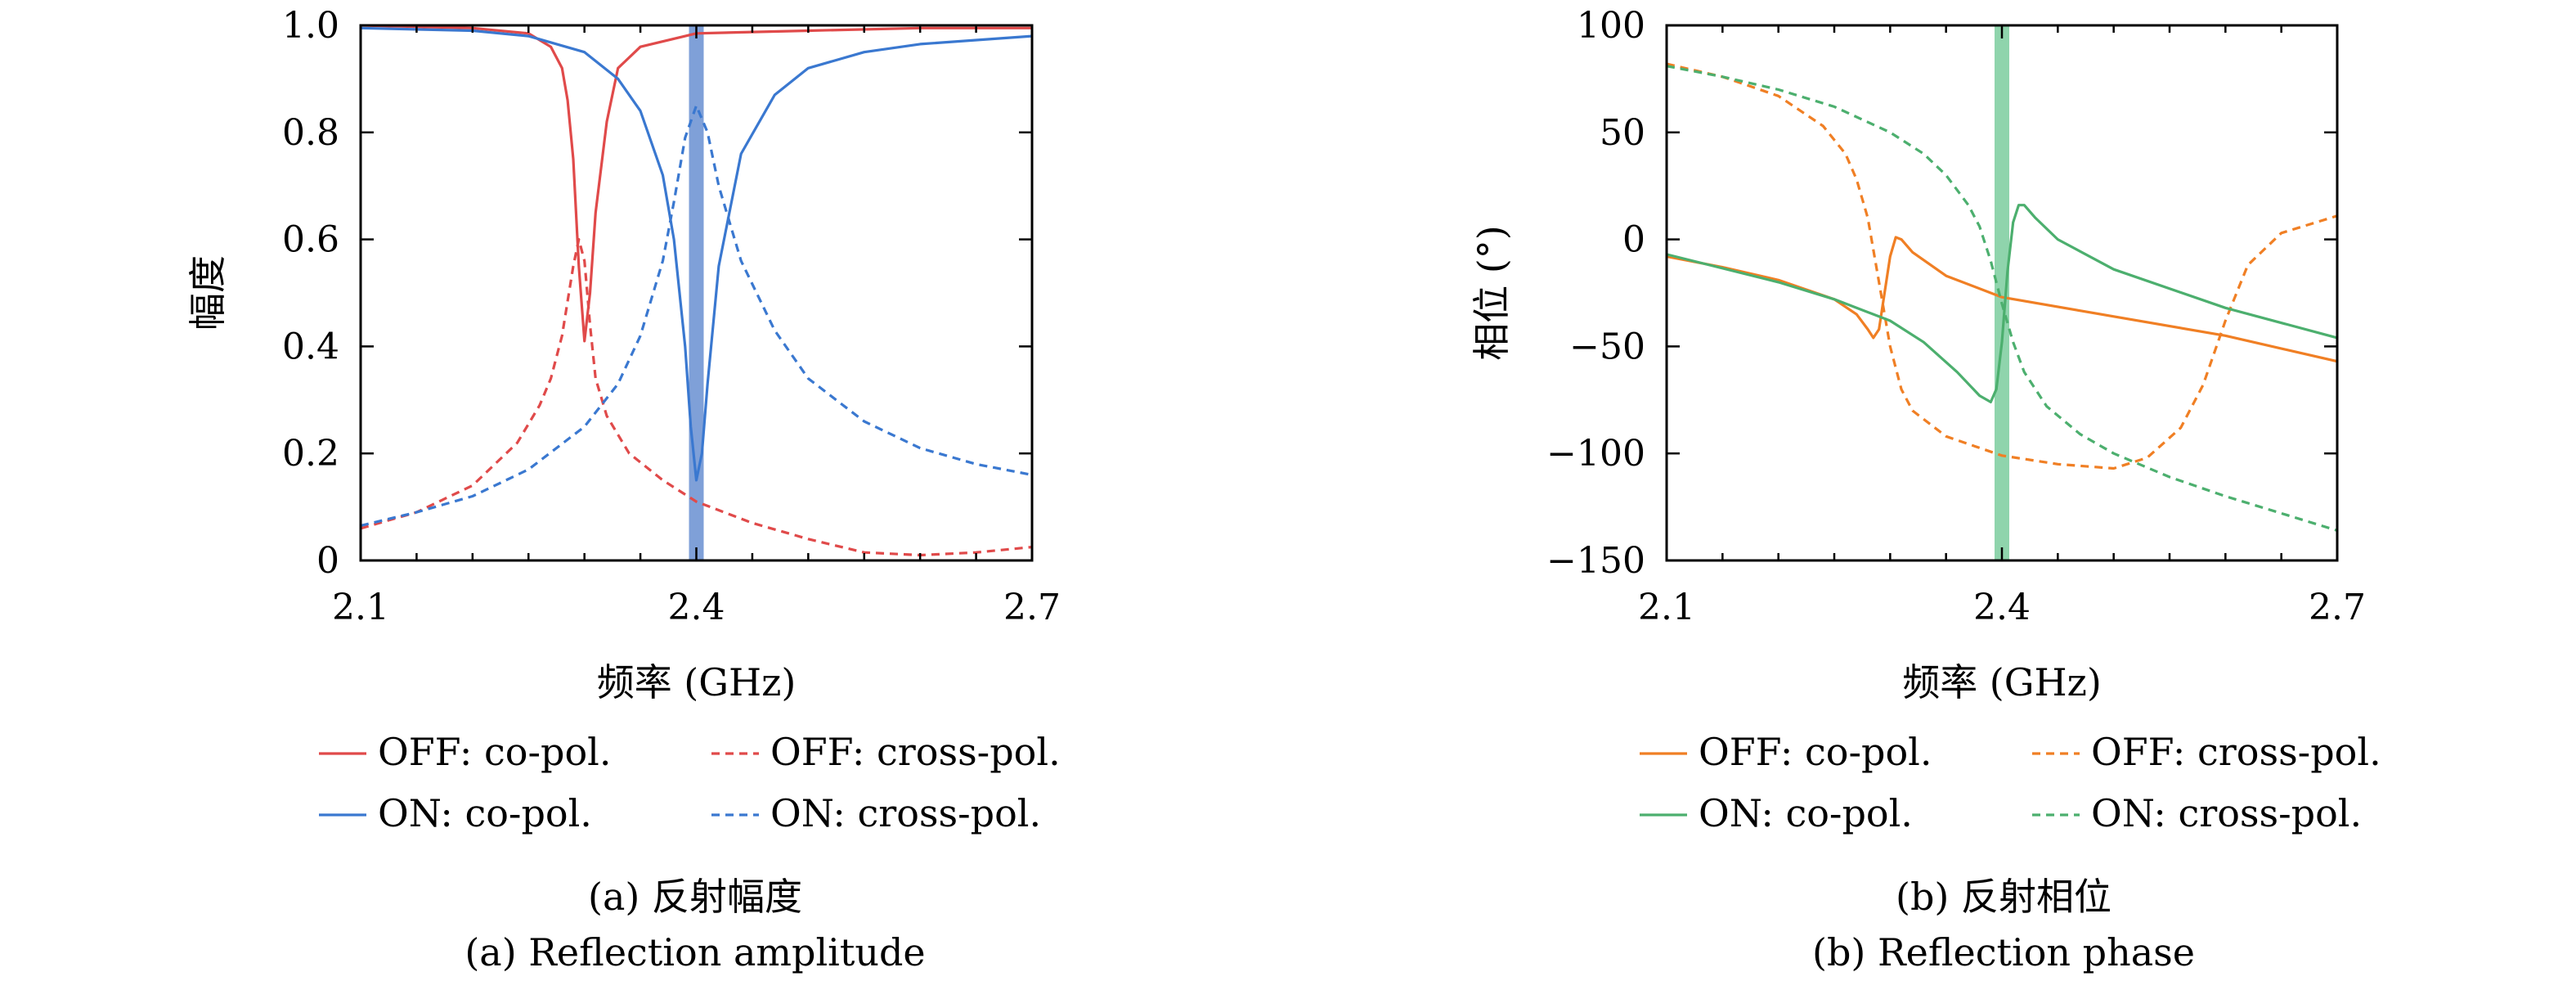  Describe the element at coordinates (1607, 347) in the screenshot. I see `y-tick-label: −50` at that location.